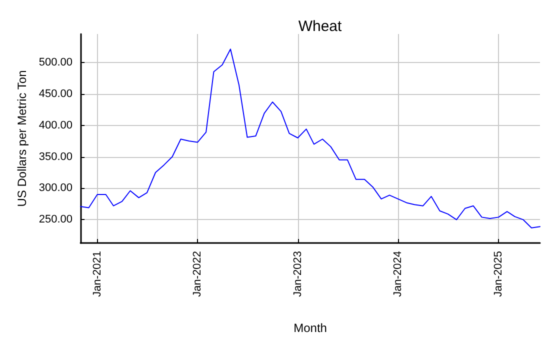  I want to click on y-tick-label: 450.00, so click(55, 94).